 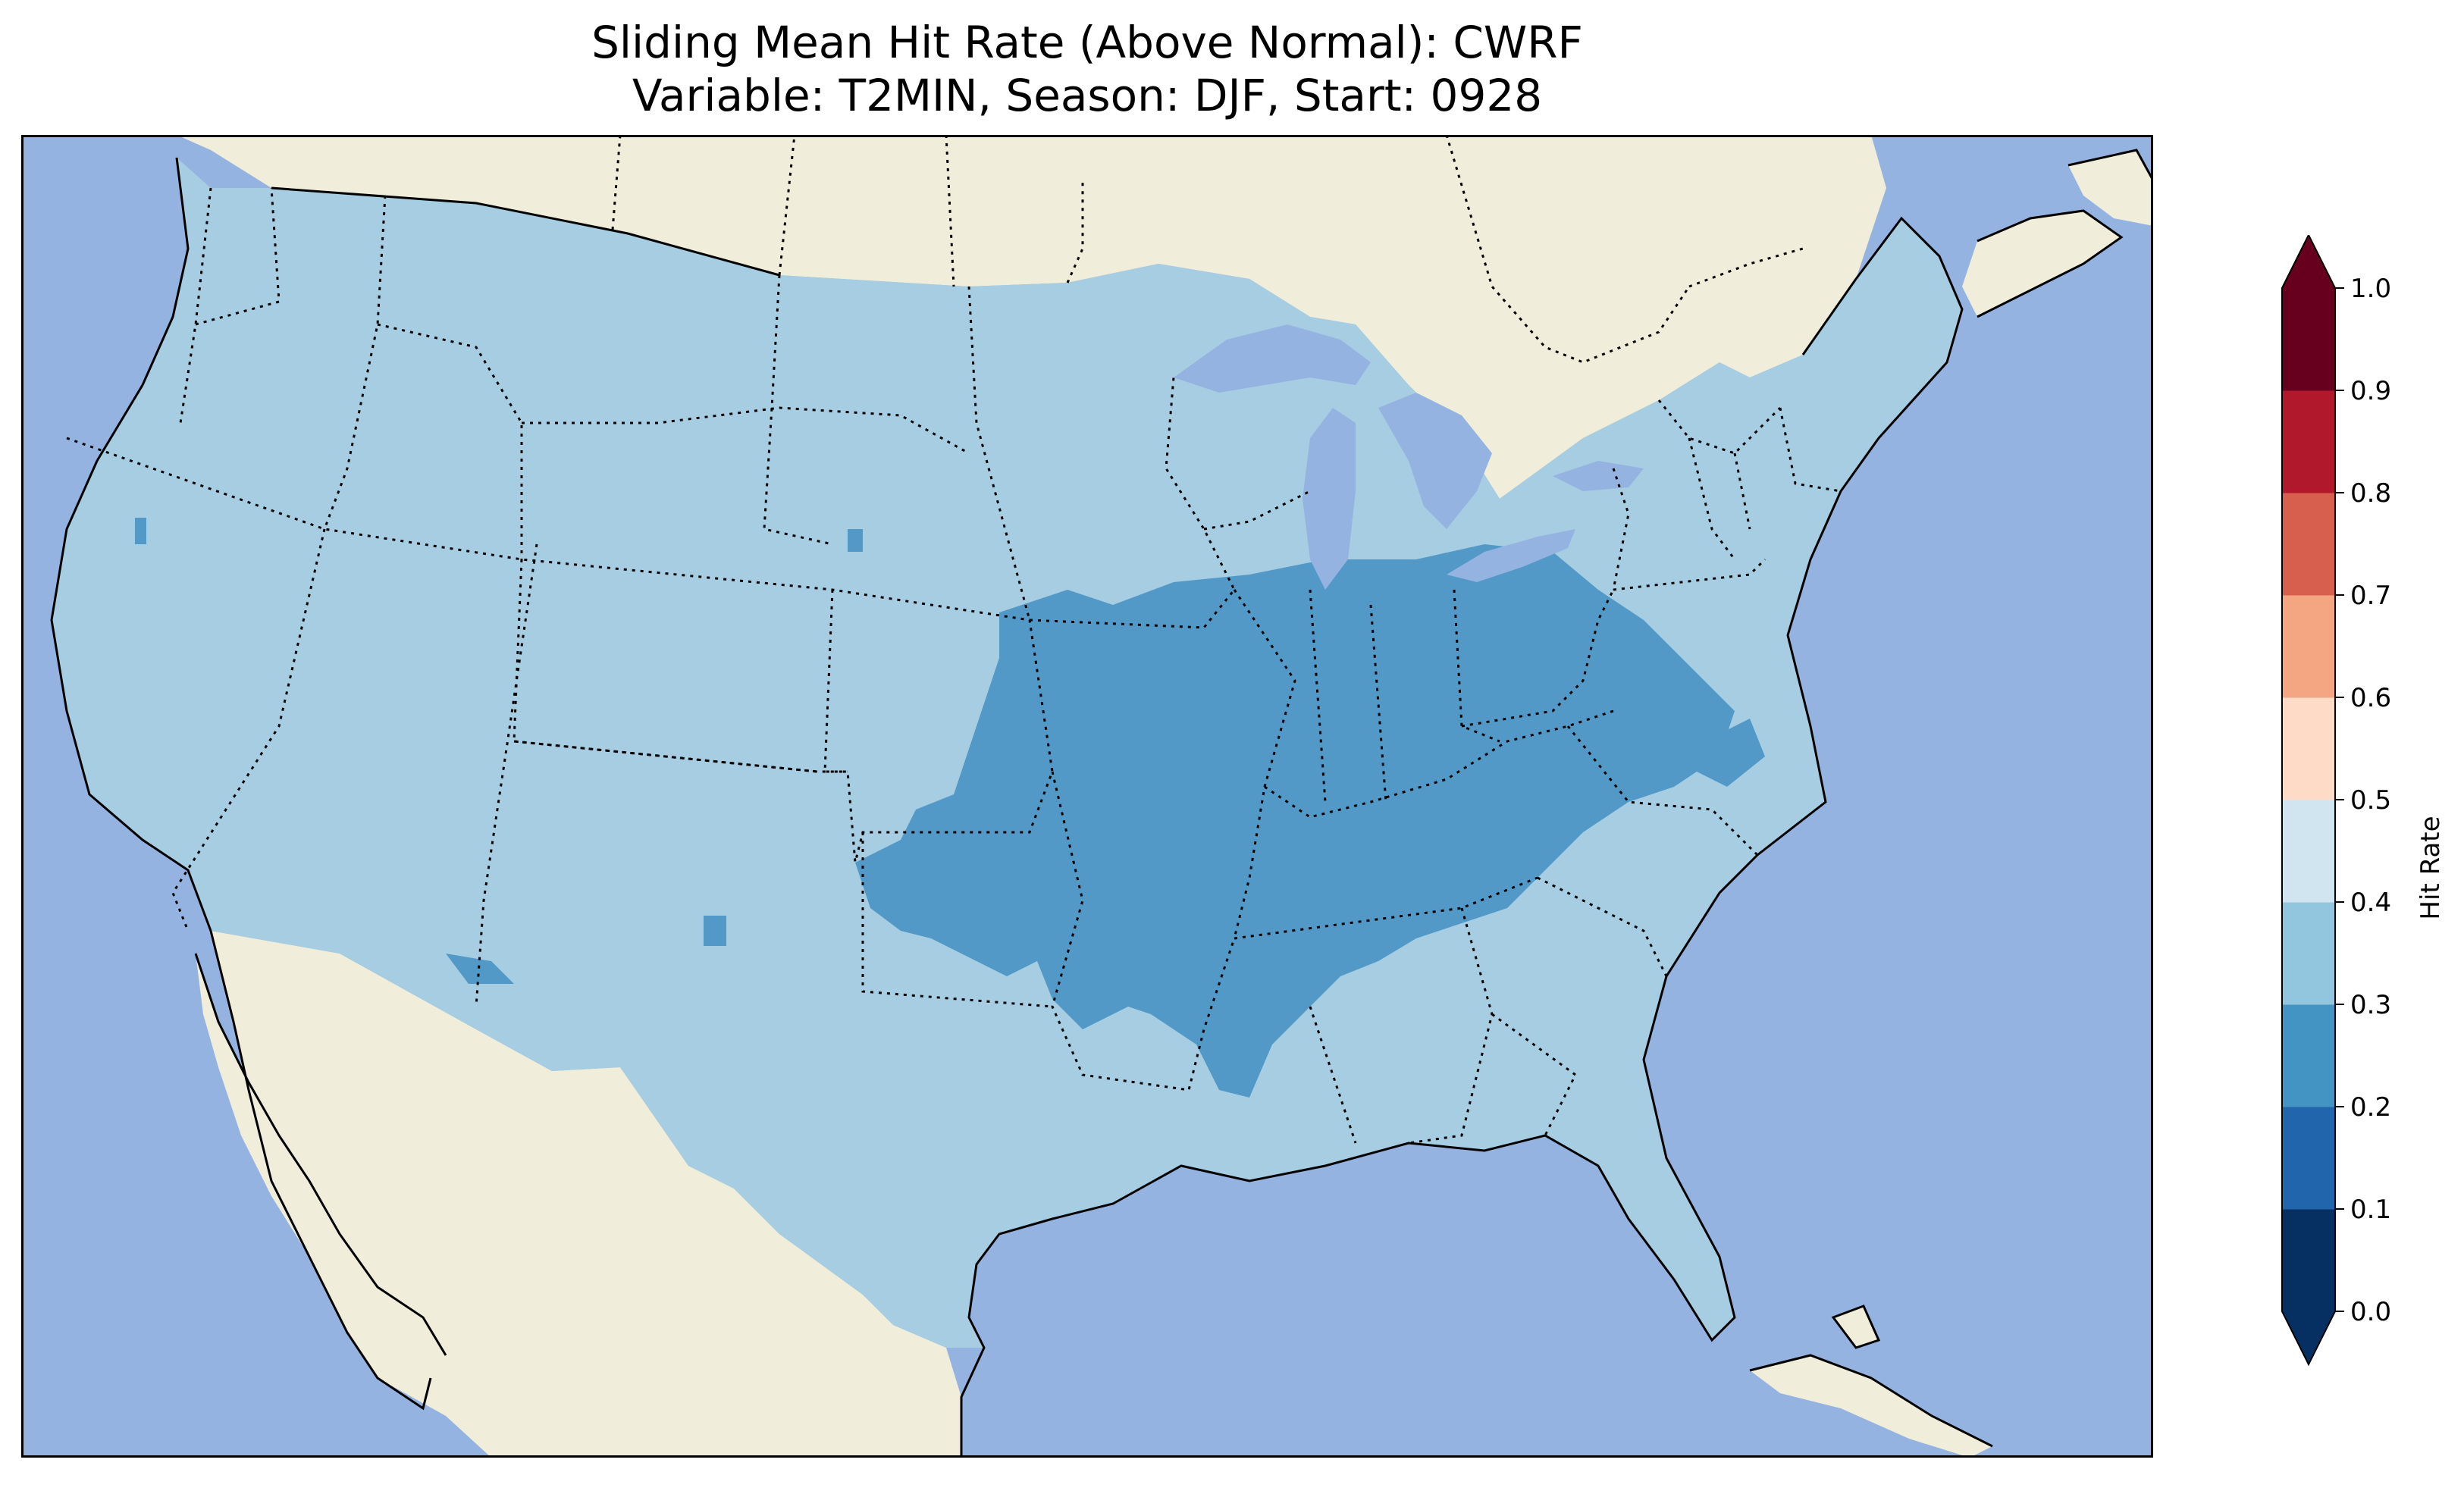 I want to click on maritimes-land, so click(x=2042, y=264).